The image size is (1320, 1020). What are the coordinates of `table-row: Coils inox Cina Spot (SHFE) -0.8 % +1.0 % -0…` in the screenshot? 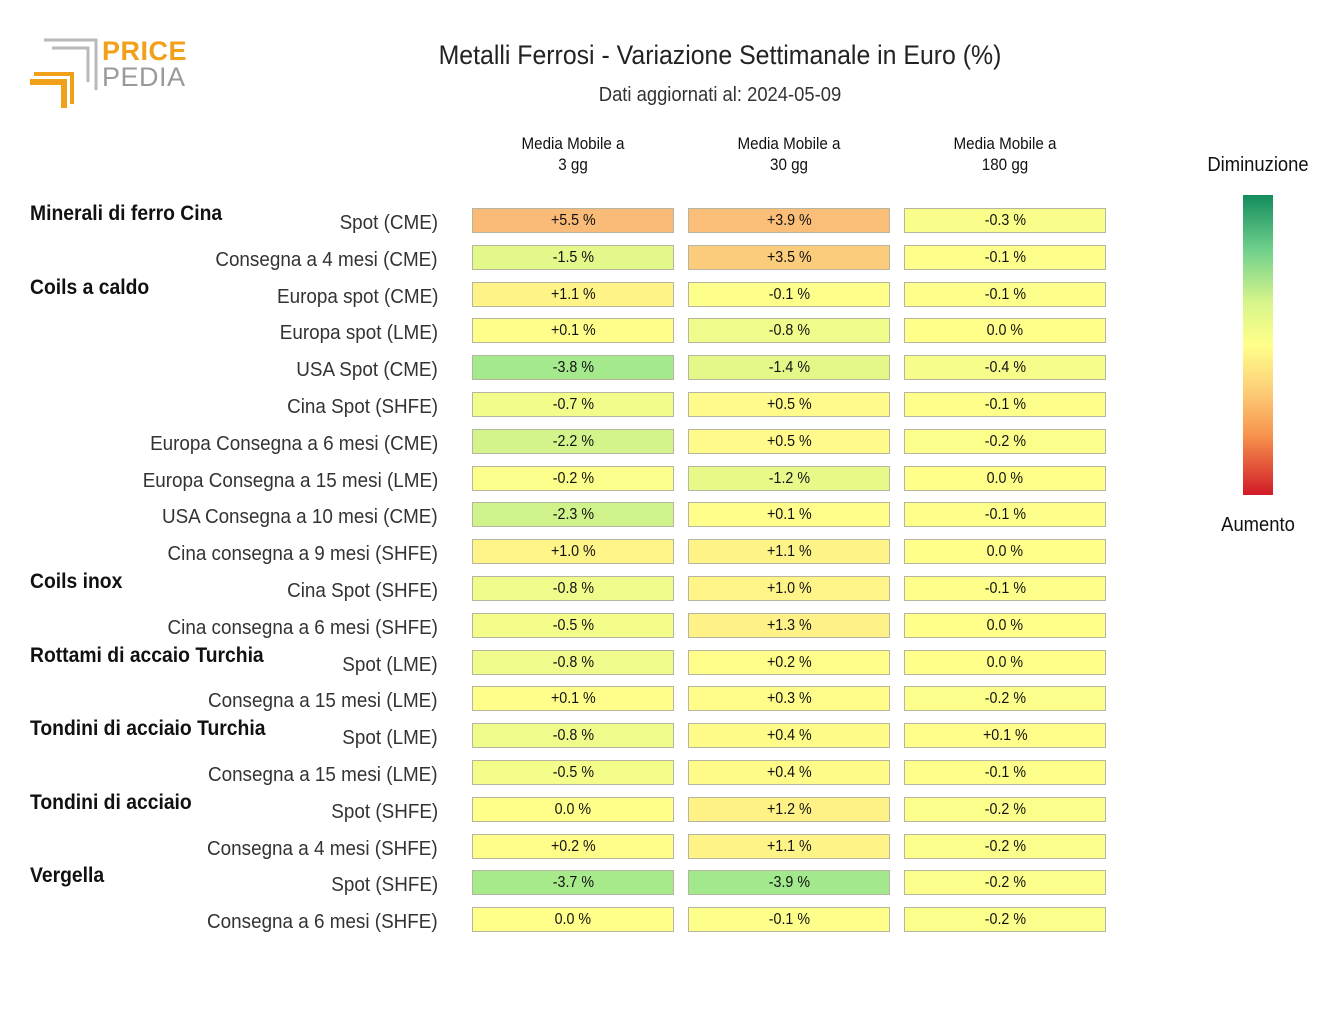 It's located at (660, 591).